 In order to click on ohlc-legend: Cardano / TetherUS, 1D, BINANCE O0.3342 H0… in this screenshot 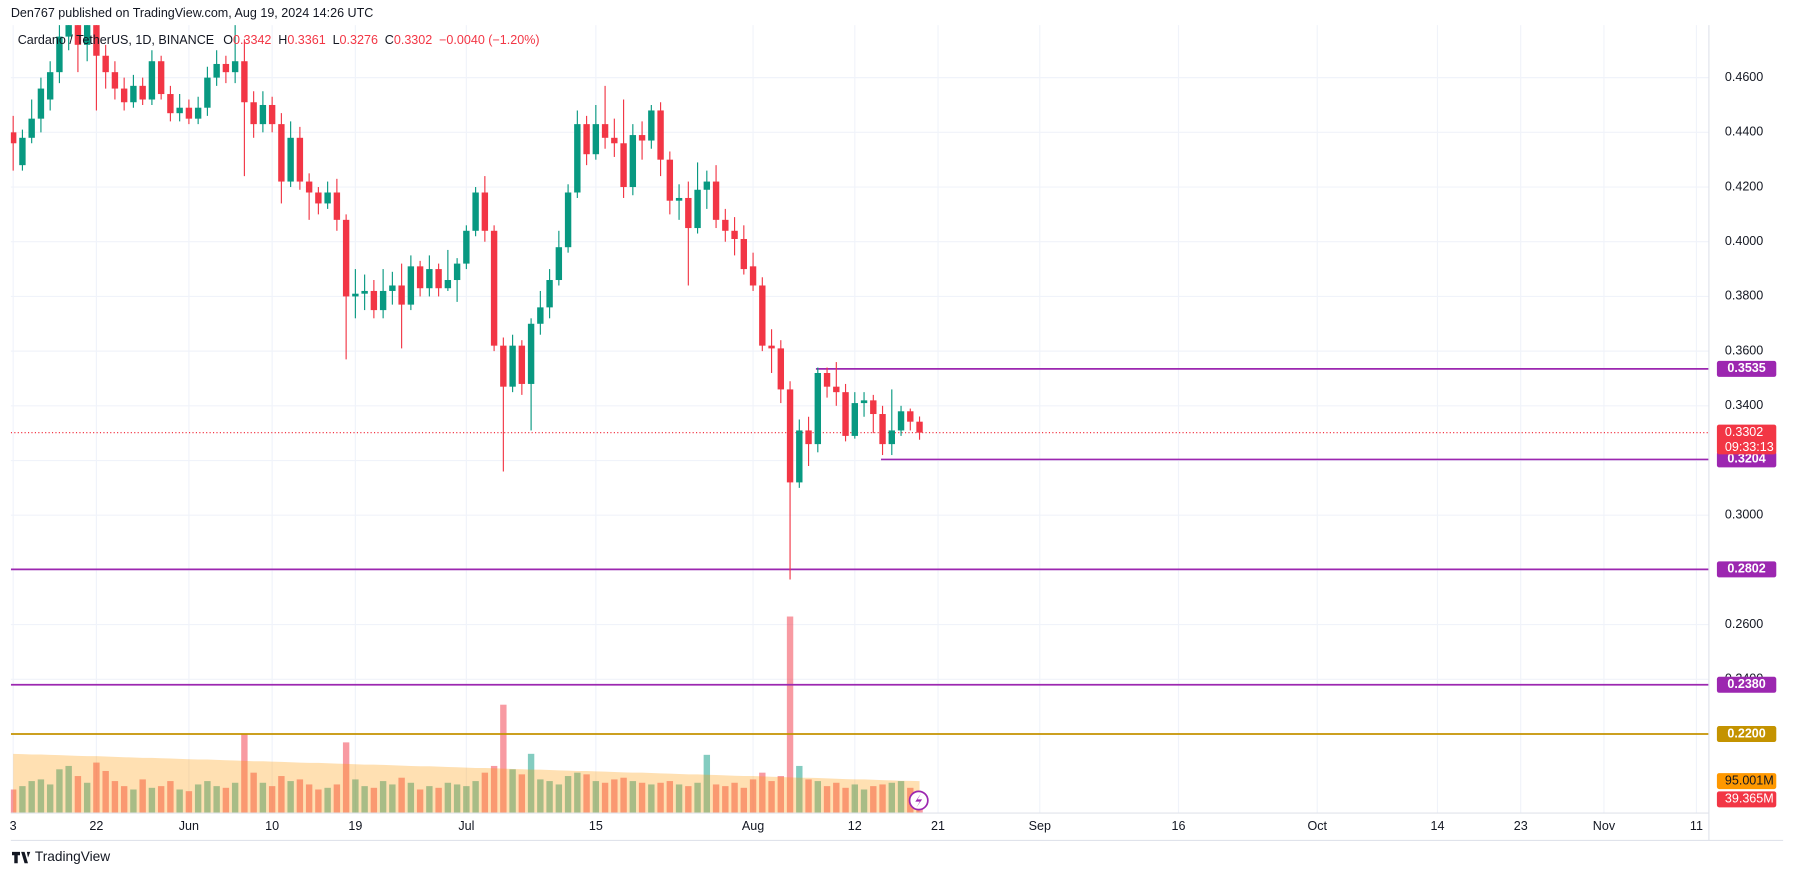, I will do `click(279, 40)`.